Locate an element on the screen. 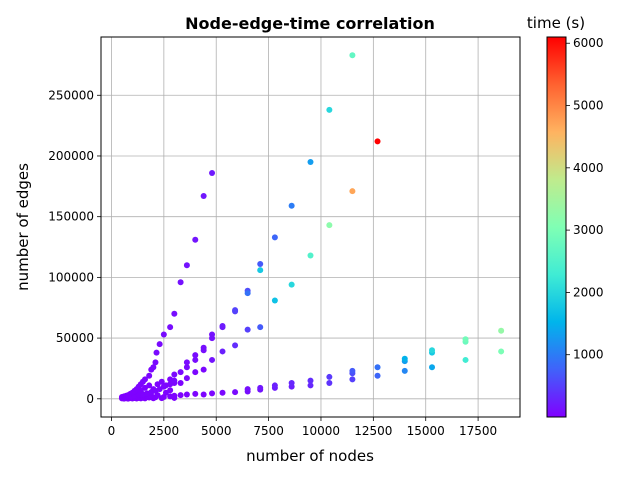 The height and width of the screenshot is (480, 640). y-axis-ticks: 0 50000 100000 150000 200000 250000 is located at coordinates (74, 247).